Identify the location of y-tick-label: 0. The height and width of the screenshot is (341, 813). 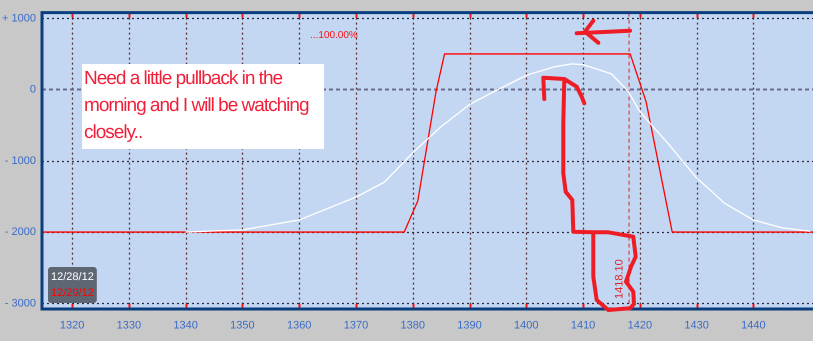
(33, 90).